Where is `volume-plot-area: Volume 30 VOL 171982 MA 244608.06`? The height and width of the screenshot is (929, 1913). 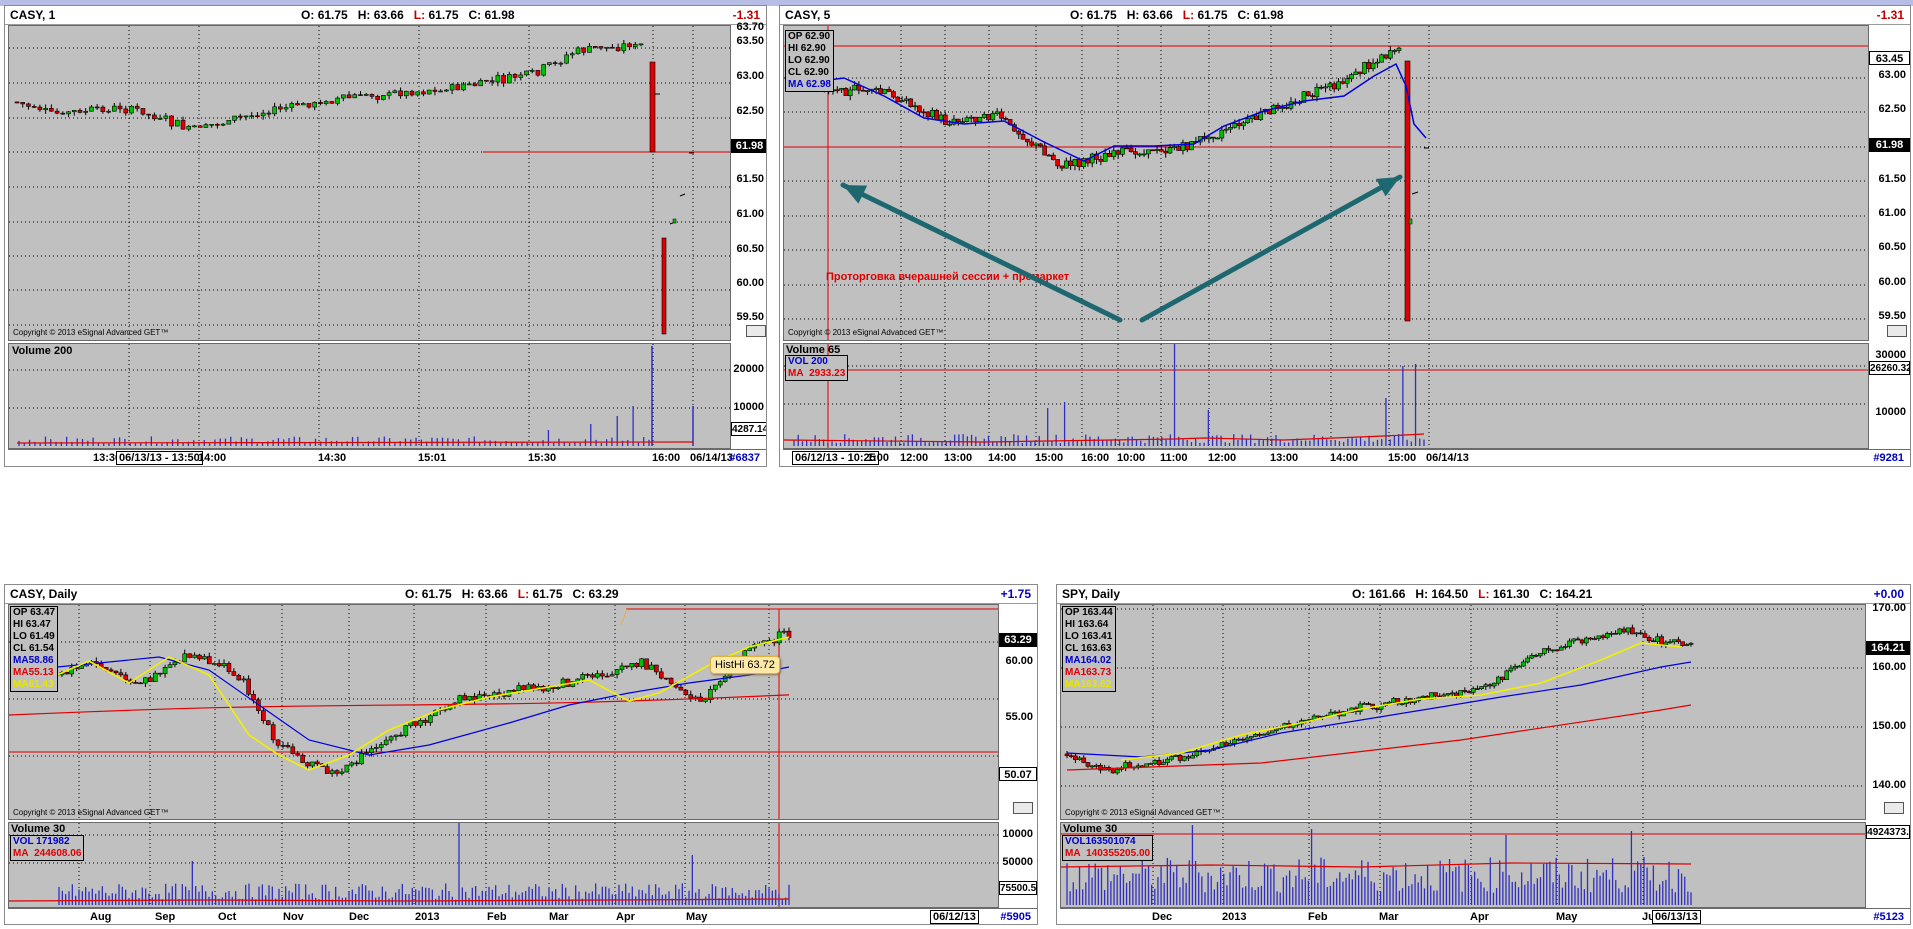 volume-plot-area: Volume 30 VOL 171982 MA 244608.06 is located at coordinates (503, 865).